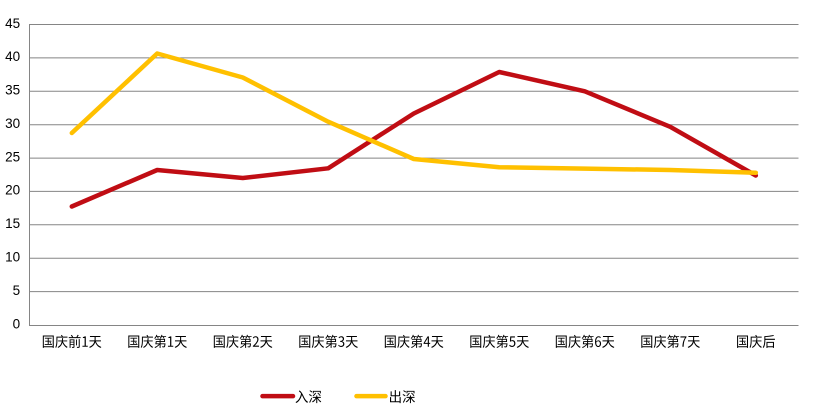 The width and height of the screenshot is (821, 416). I want to click on svg-text: 35, so click(12, 90).